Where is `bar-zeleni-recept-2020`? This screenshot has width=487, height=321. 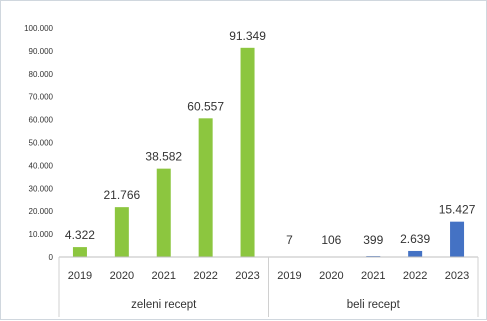
bar-zeleni-recept-2020 is located at coordinates (122, 232).